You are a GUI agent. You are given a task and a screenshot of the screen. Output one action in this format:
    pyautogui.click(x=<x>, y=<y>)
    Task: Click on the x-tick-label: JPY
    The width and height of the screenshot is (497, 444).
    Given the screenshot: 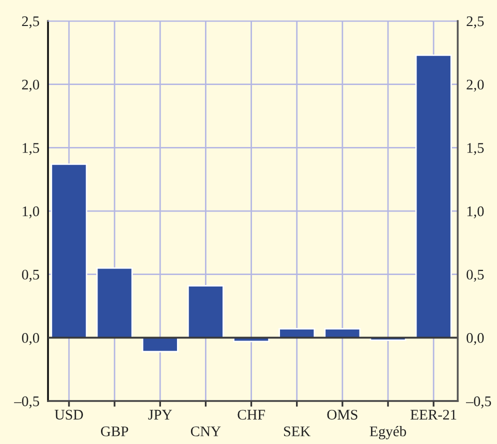 What is the action you would take?
    pyautogui.click(x=160, y=415)
    